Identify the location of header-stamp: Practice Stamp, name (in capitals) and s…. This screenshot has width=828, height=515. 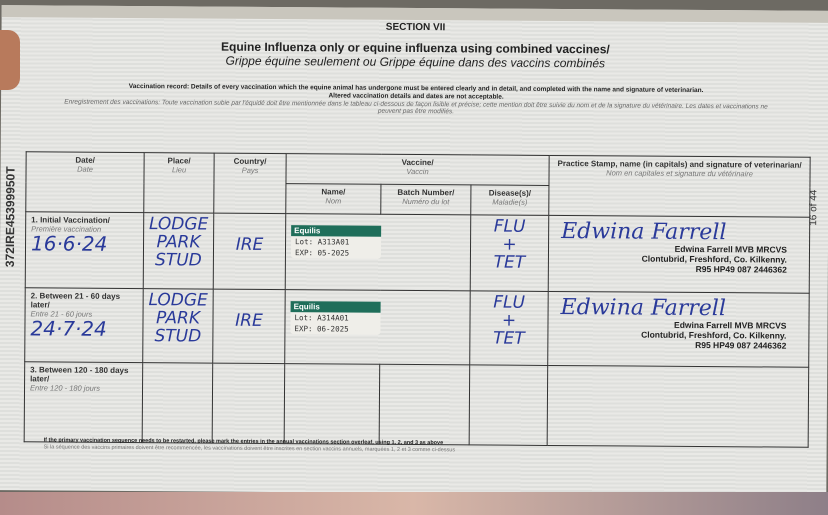
(679, 186).